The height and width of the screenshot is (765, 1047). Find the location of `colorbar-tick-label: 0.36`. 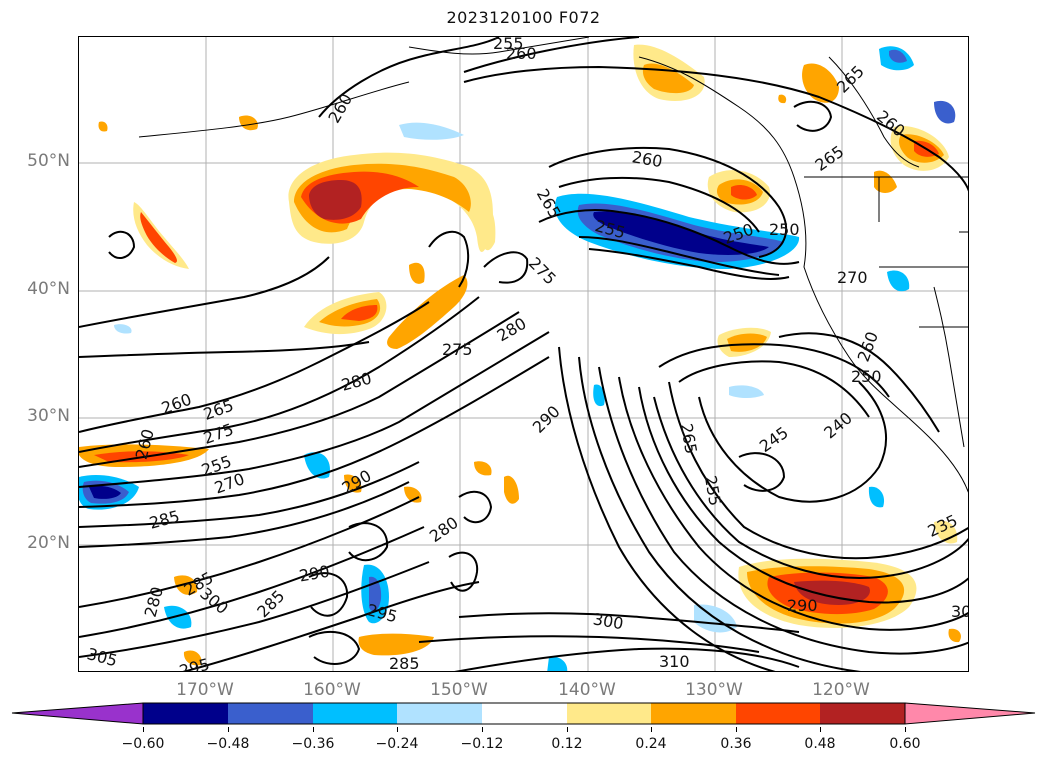

colorbar-tick-label: 0.36 is located at coordinates (736, 744).